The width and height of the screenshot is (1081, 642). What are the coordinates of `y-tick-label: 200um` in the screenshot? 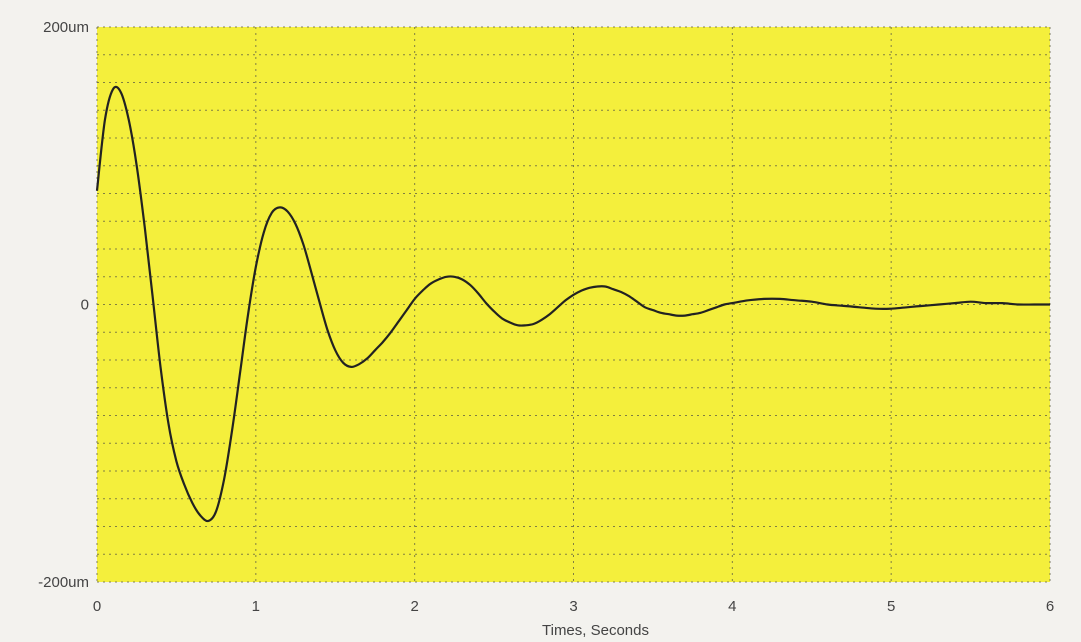 It's located at (66, 27).